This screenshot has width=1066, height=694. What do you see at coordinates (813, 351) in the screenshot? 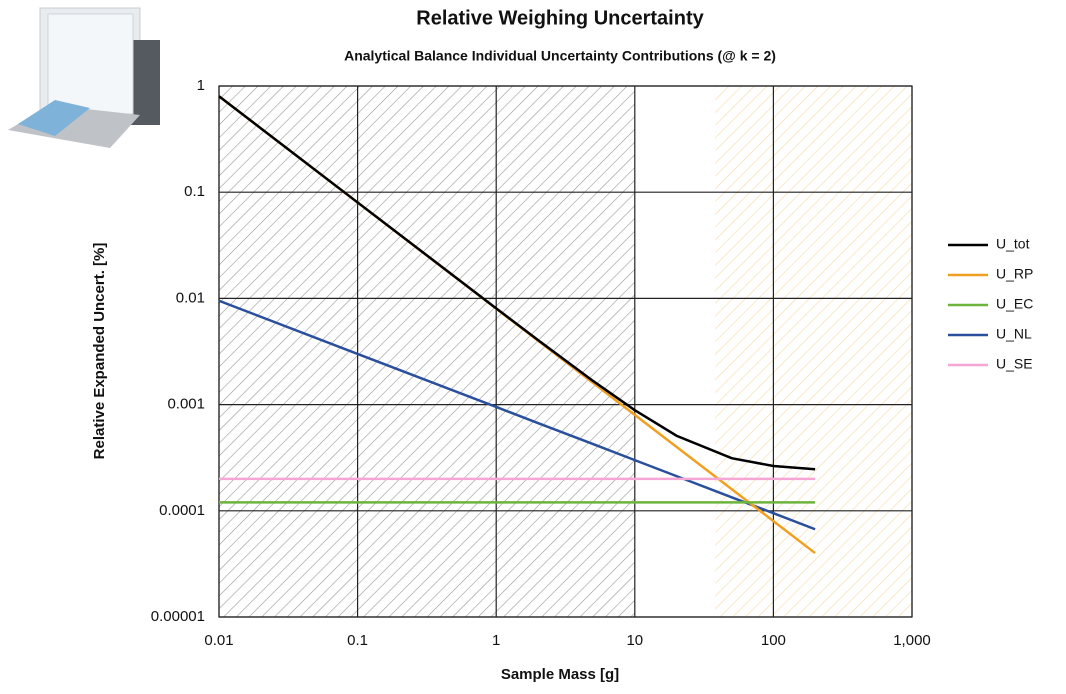
I see `shaded-range` at bounding box center [813, 351].